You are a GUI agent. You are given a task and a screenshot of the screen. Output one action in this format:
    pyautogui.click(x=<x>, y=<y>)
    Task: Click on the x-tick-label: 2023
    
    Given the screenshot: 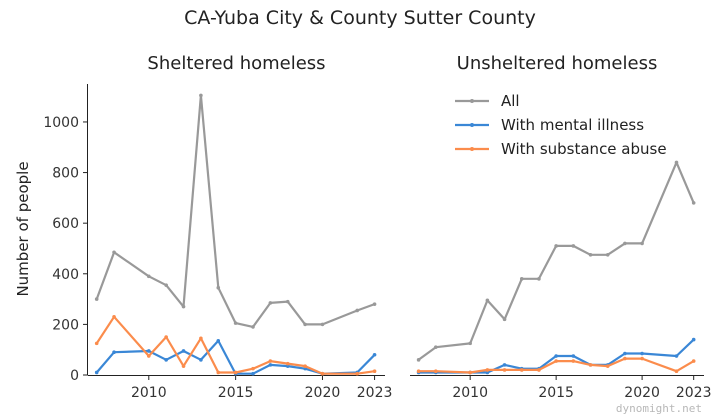 What is the action you would take?
    pyautogui.click(x=694, y=393)
    